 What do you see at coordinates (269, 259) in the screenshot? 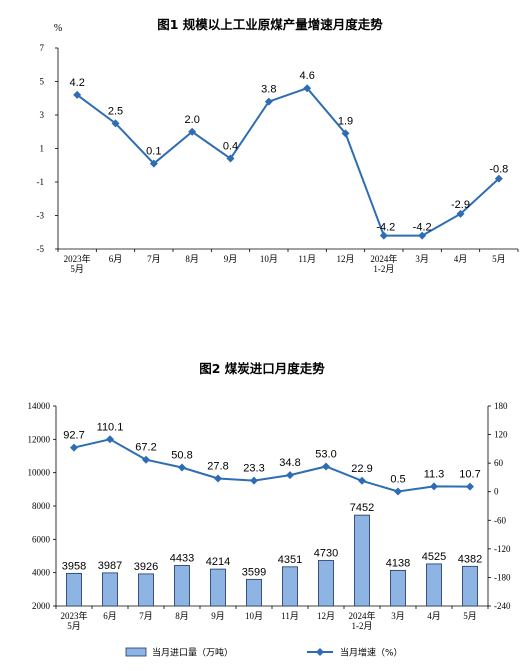
I see `chart-1-x-tick-label: 10月` at bounding box center [269, 259].